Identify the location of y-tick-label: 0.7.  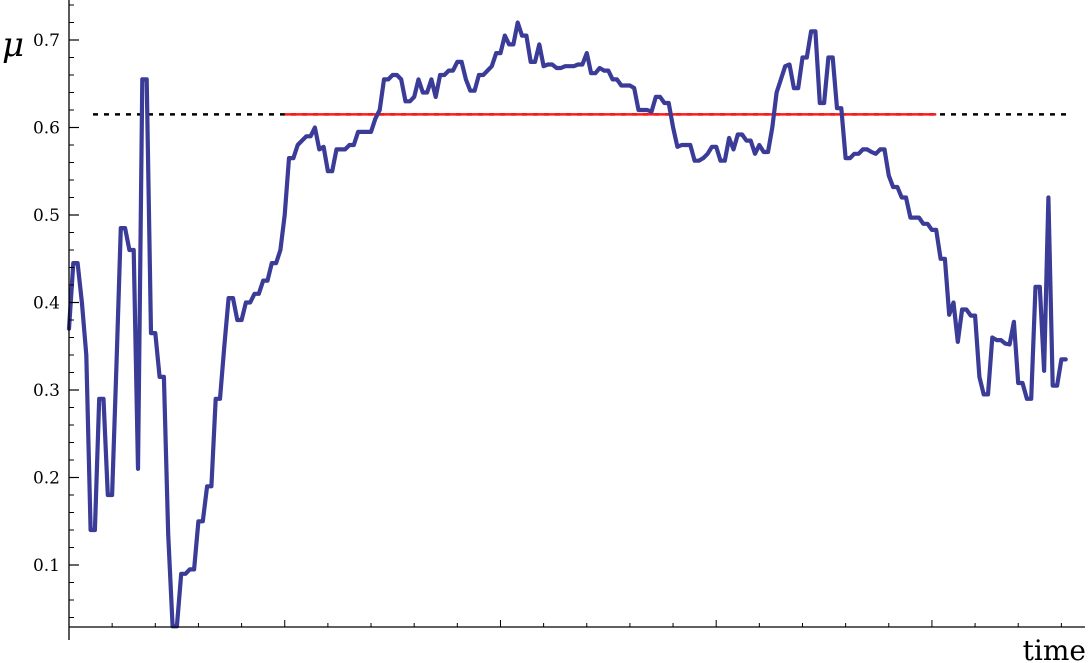
(46, 41).